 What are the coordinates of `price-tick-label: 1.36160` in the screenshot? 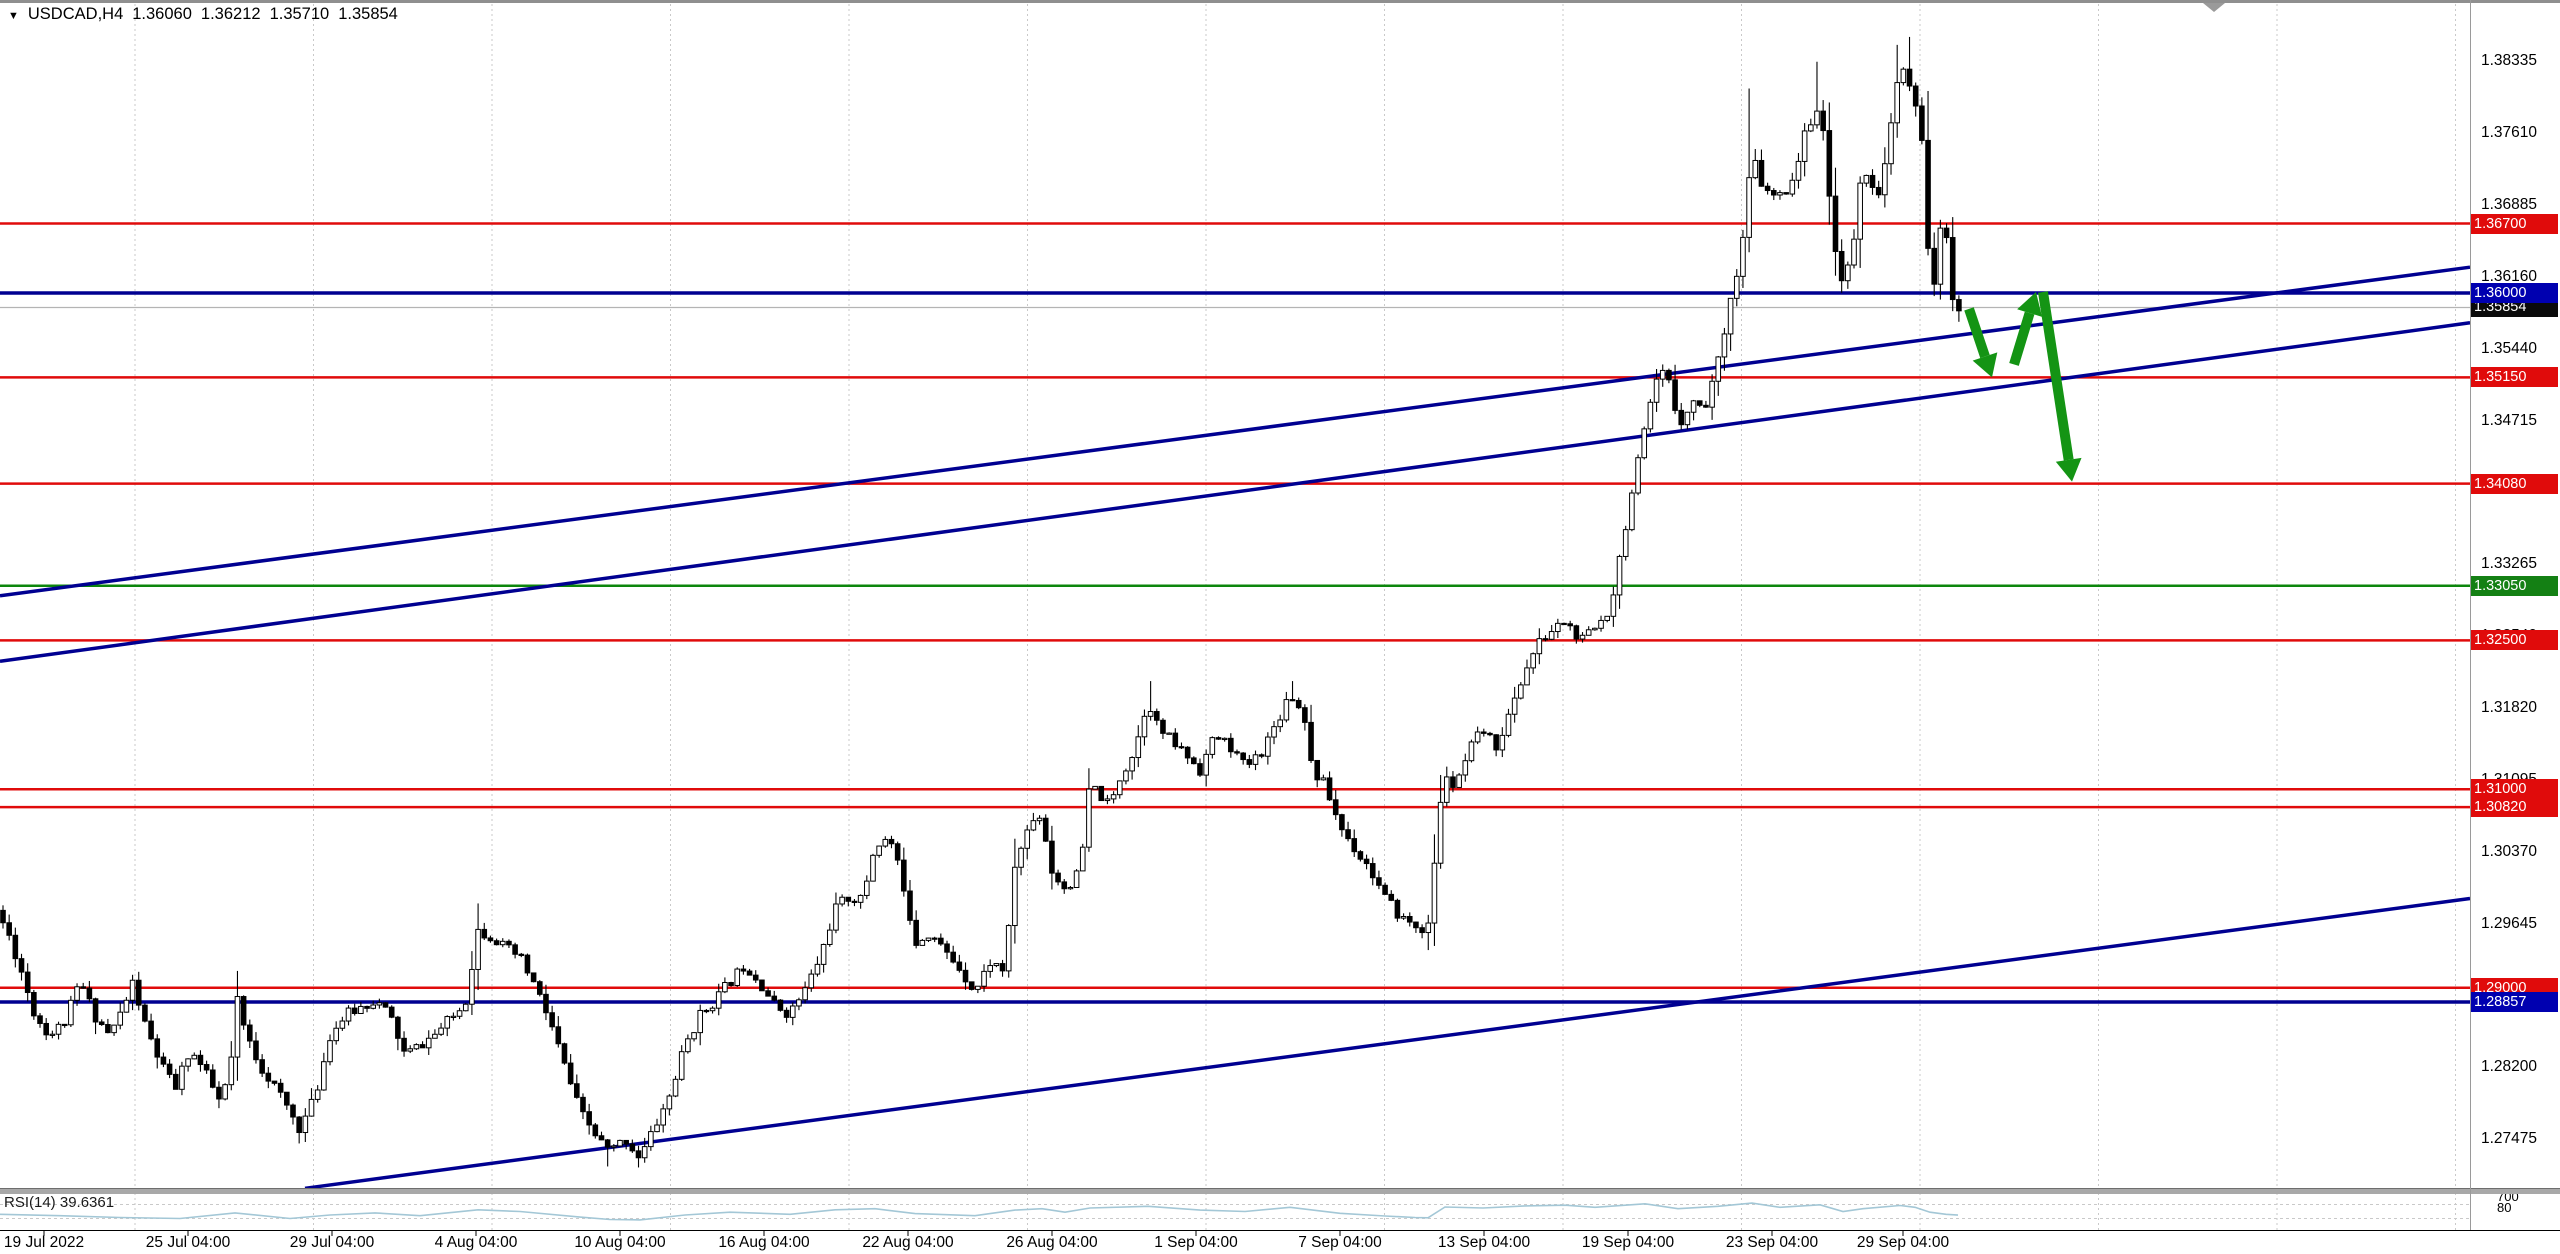 It's located at (2509, 277).